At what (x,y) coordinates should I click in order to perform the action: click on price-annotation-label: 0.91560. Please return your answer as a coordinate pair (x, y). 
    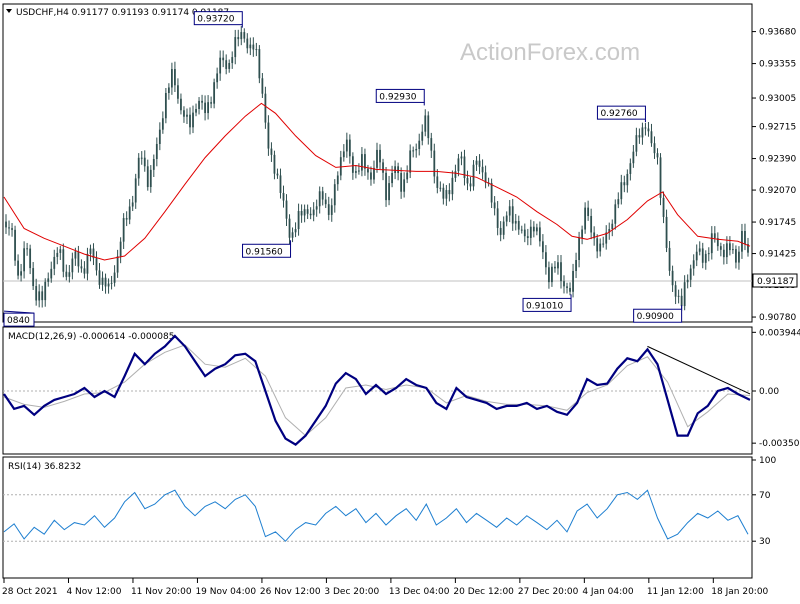
    Looking at the image, I should click on (264, 252).